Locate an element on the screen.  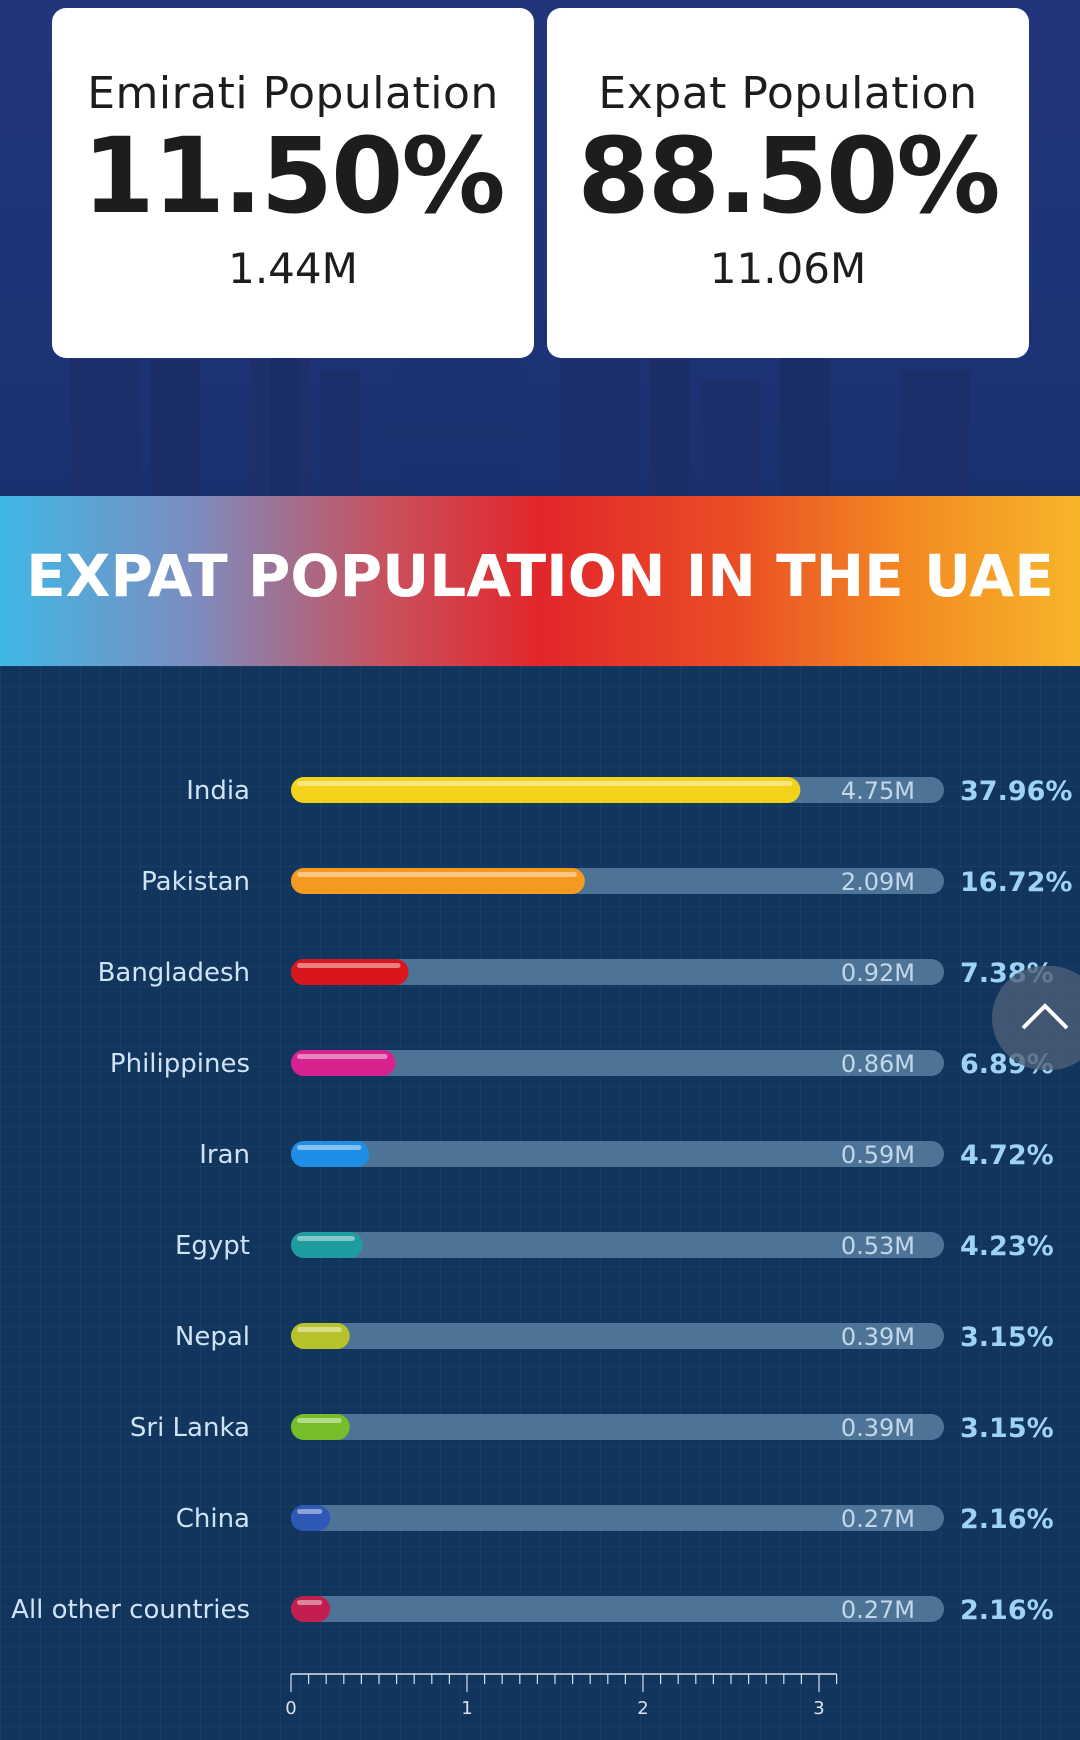
category-label: Iran is located at coordinates (224, 1155).